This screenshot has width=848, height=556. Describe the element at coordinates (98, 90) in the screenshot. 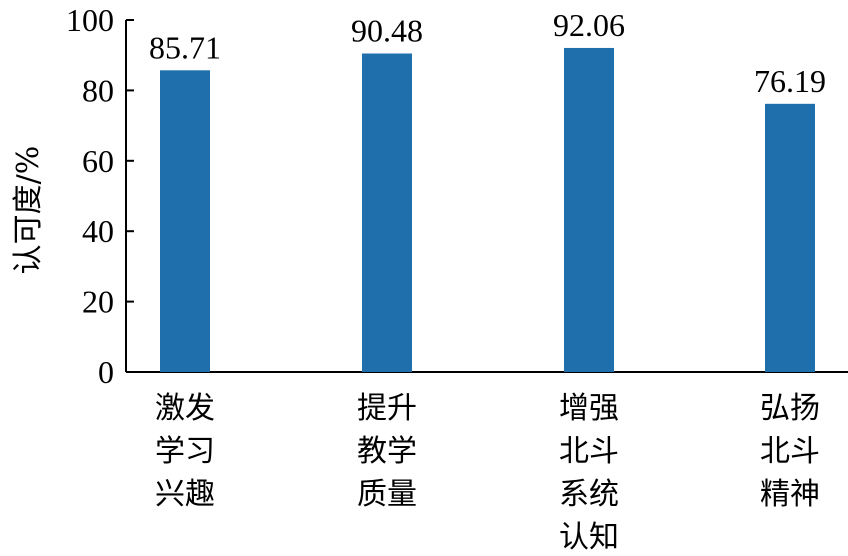

I see `y-tick-label: 80` at that location.